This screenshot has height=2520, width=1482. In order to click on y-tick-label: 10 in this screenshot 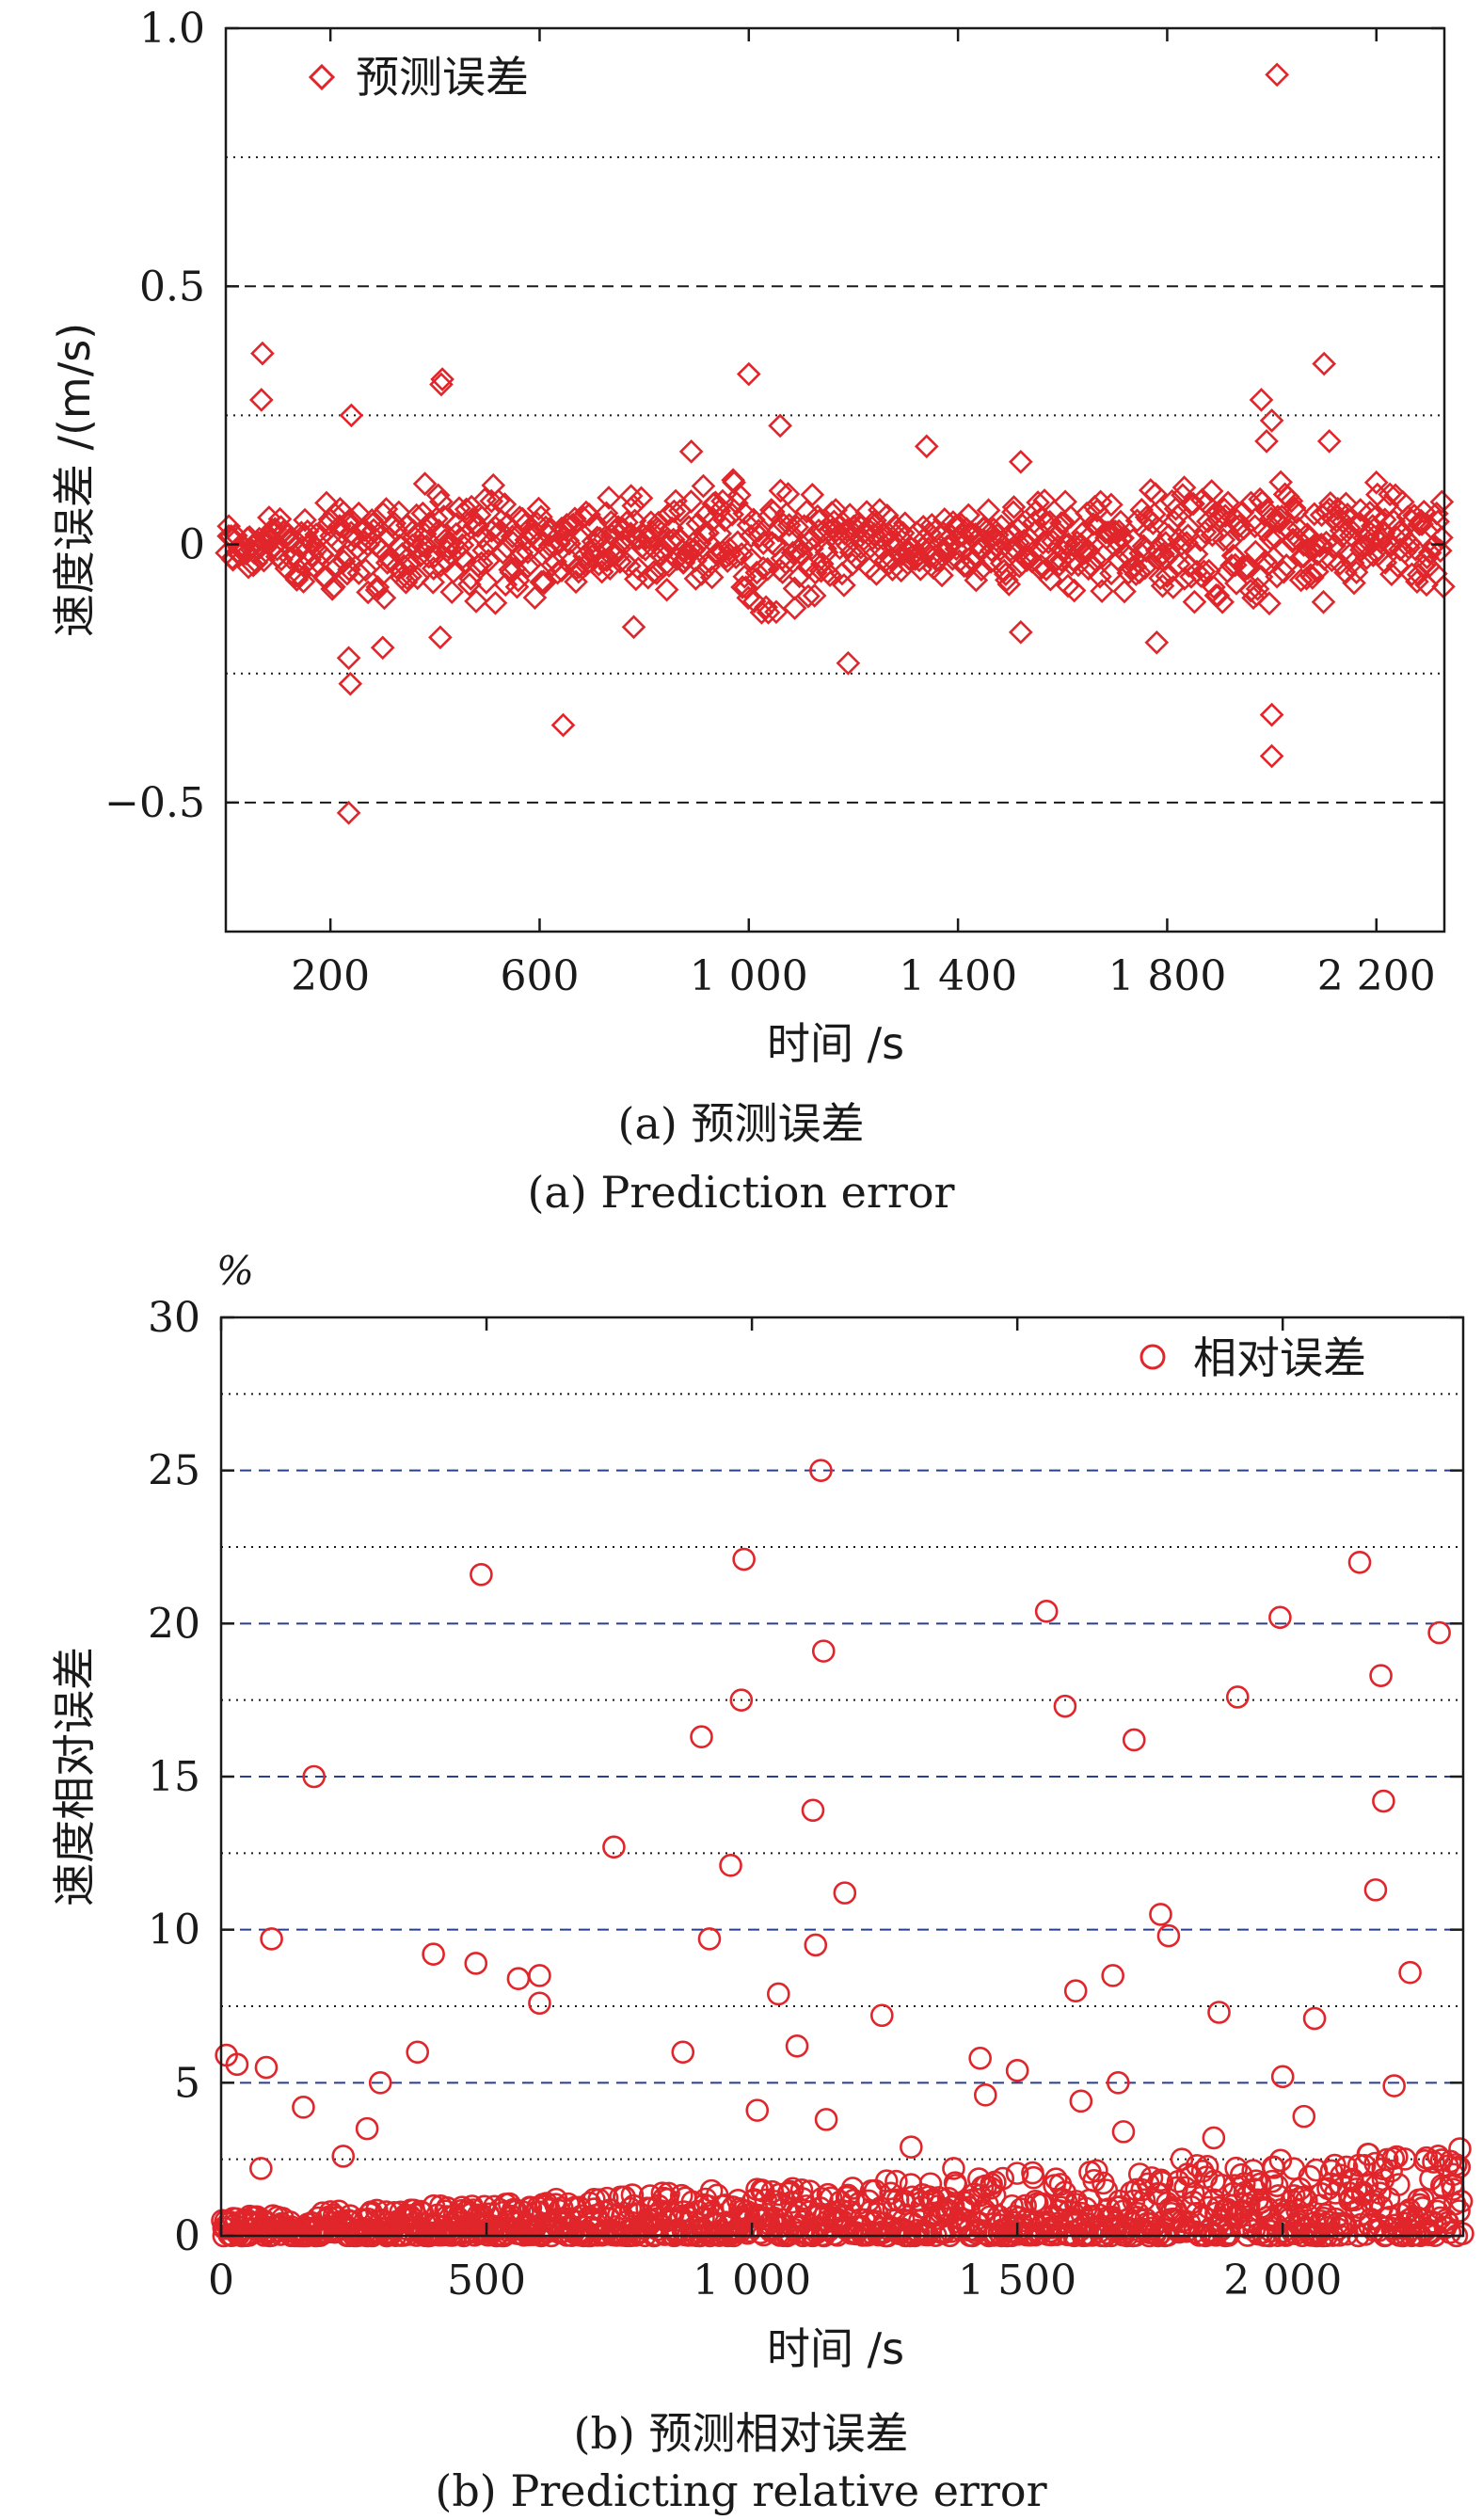, I will do `click(174, 1930)`.